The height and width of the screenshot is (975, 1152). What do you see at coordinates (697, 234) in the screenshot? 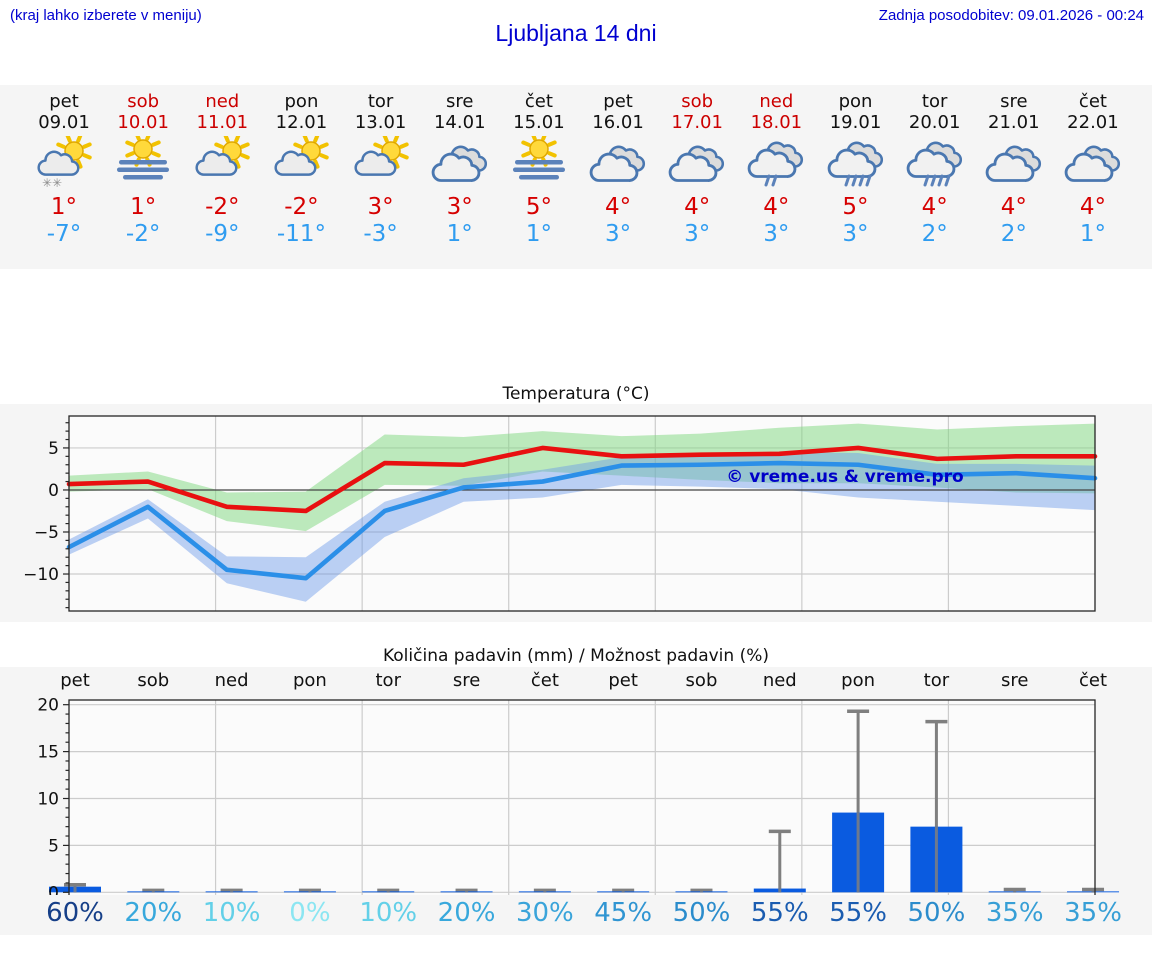
I see `day-min-temp: 3°` at bounding box center [697, 234].